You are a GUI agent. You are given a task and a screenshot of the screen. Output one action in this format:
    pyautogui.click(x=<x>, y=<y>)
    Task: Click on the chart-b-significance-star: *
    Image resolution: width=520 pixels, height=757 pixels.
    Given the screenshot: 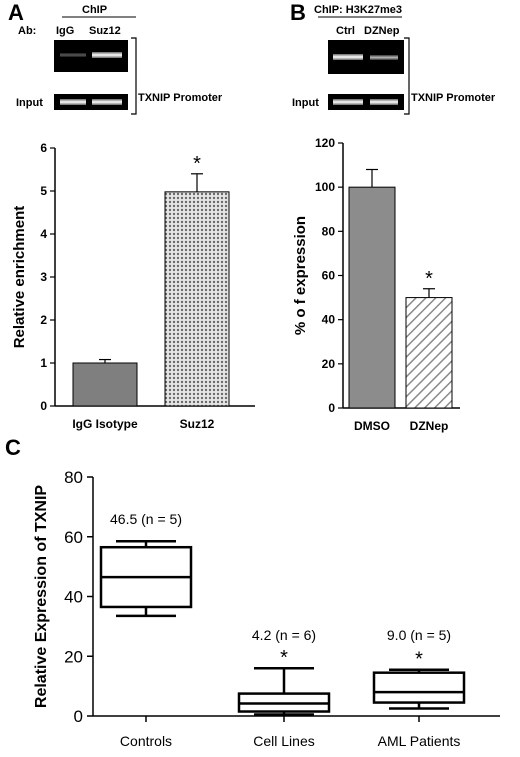 What is the action you would take?
    pyautogui.click(x=429, y=279)
    